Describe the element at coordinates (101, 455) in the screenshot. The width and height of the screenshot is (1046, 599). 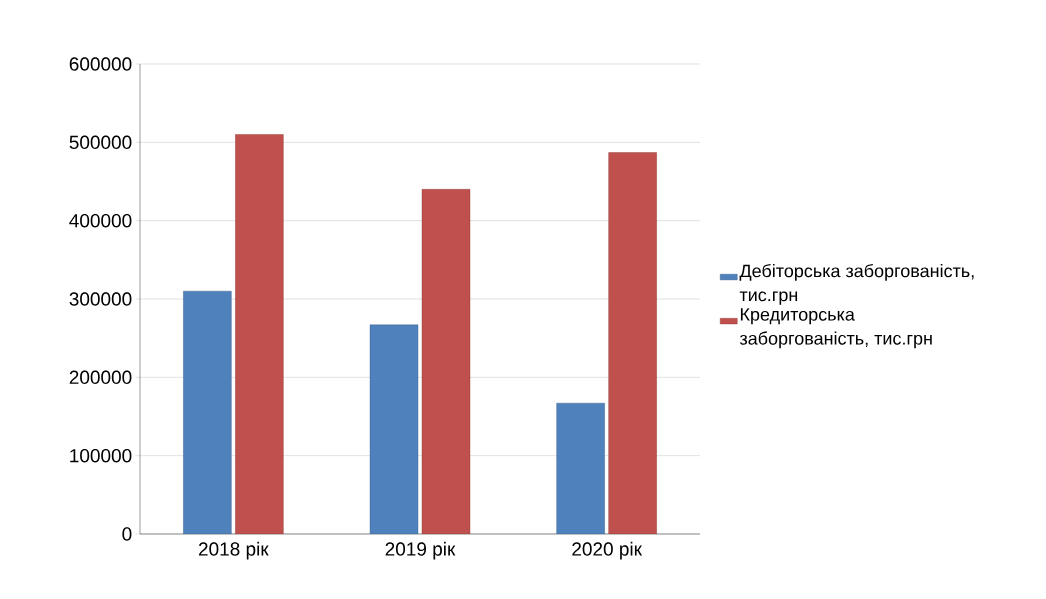
I see `y-tick-label: 100000` at that location.